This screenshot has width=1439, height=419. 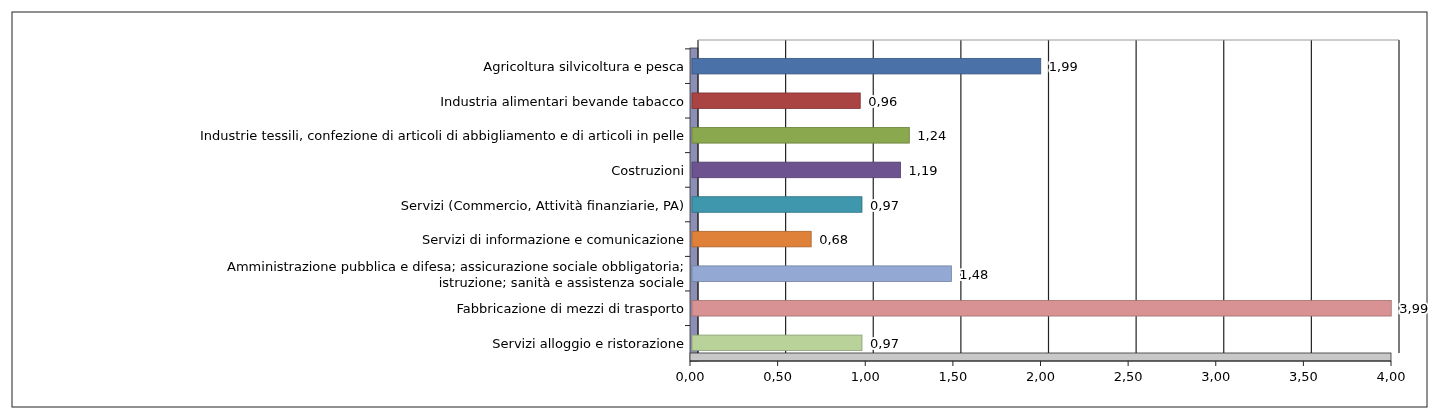 I want to click on x-tick-label: 0,50, so click(x=778, y=376).